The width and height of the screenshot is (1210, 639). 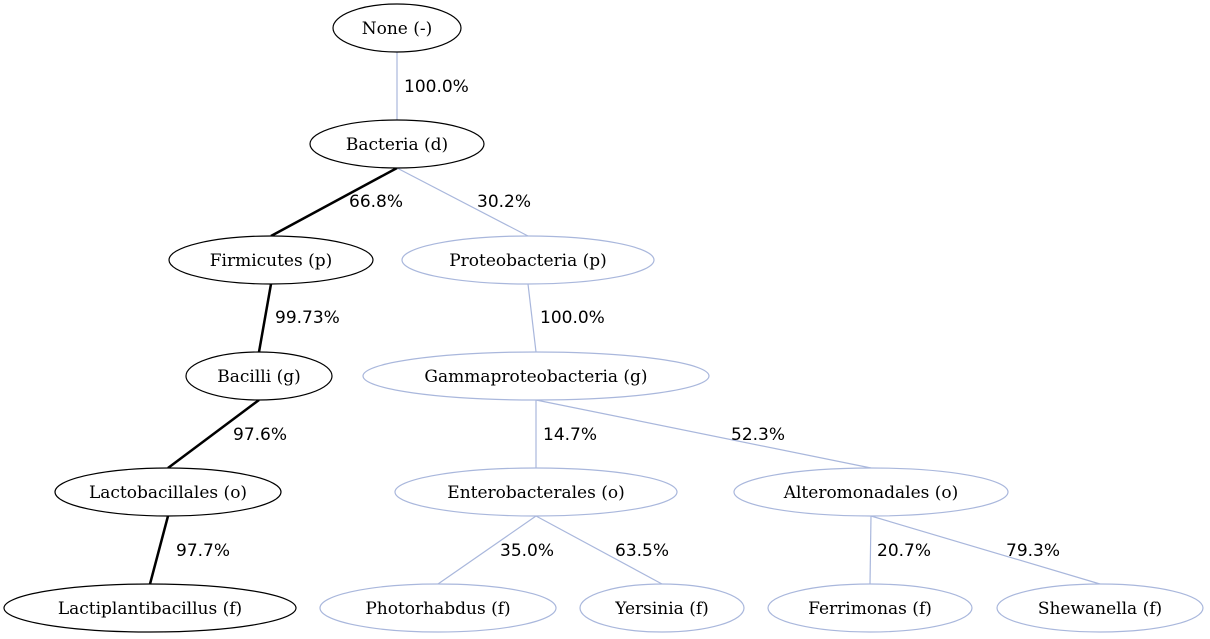 I want to click on node-firmicutes: Firmicutes (p), so click(x=271, y=260).